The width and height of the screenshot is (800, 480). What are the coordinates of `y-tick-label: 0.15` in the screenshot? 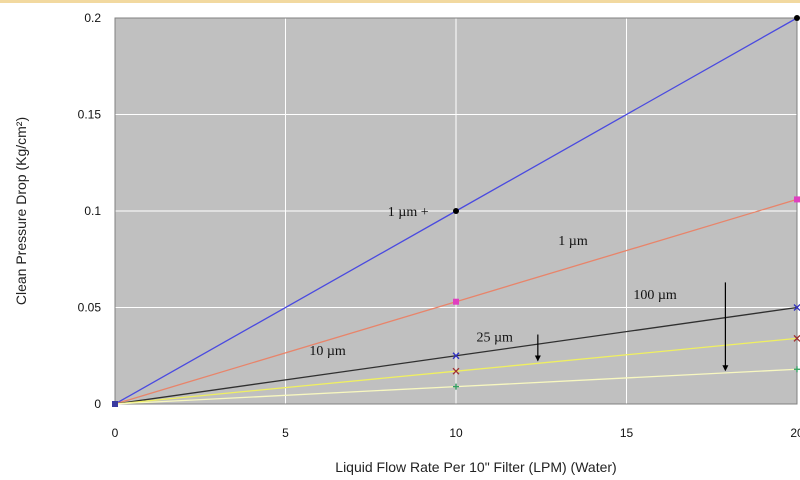 It's located at (90, 115).